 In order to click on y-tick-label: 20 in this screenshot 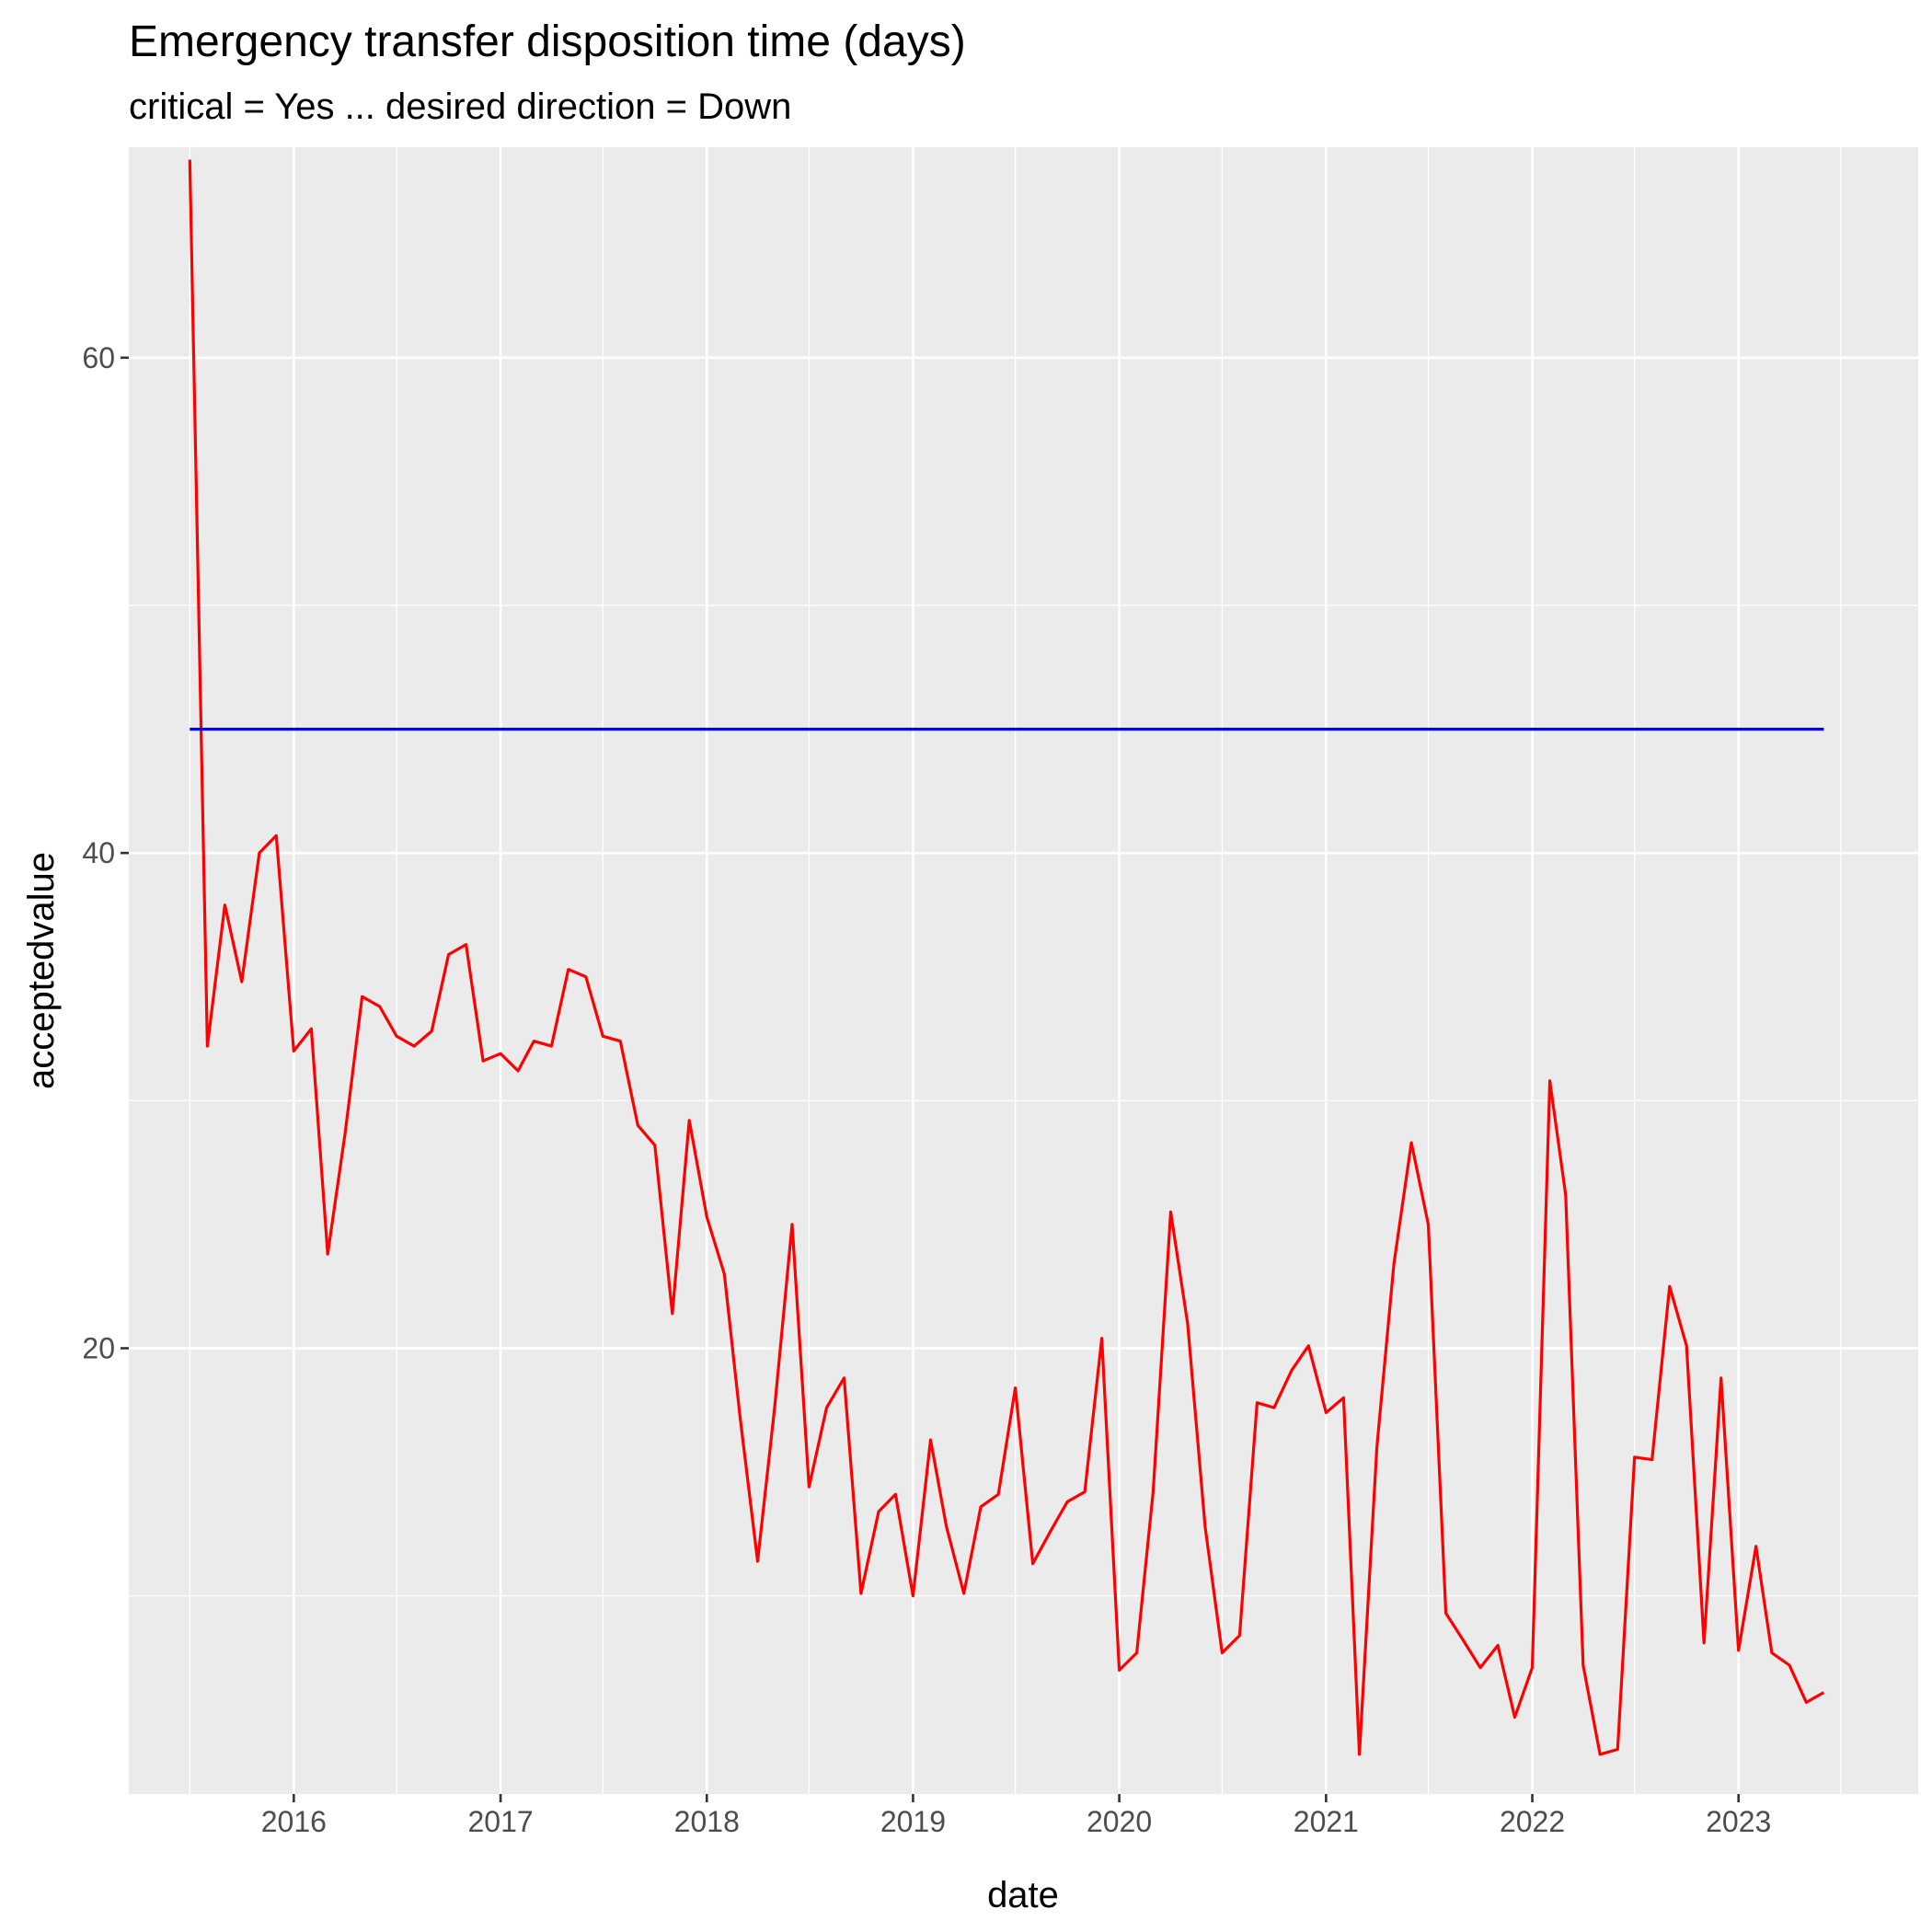, I will do `click(98, 1347)`.